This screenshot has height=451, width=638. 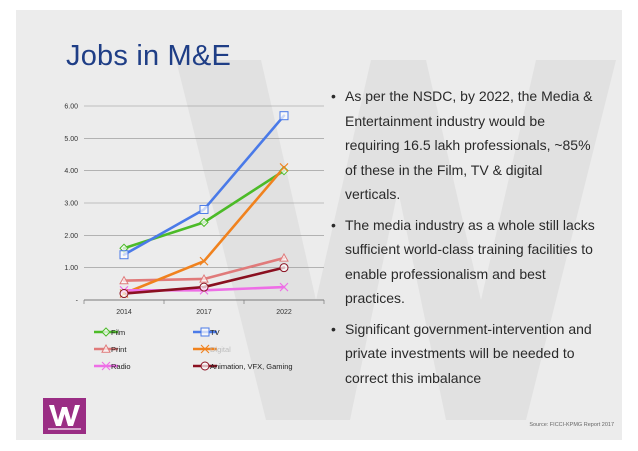 What do you see at coordinates (77, 301) in the screenshot?
I see `y-tick-label: -` at bounding box center [77, 301].